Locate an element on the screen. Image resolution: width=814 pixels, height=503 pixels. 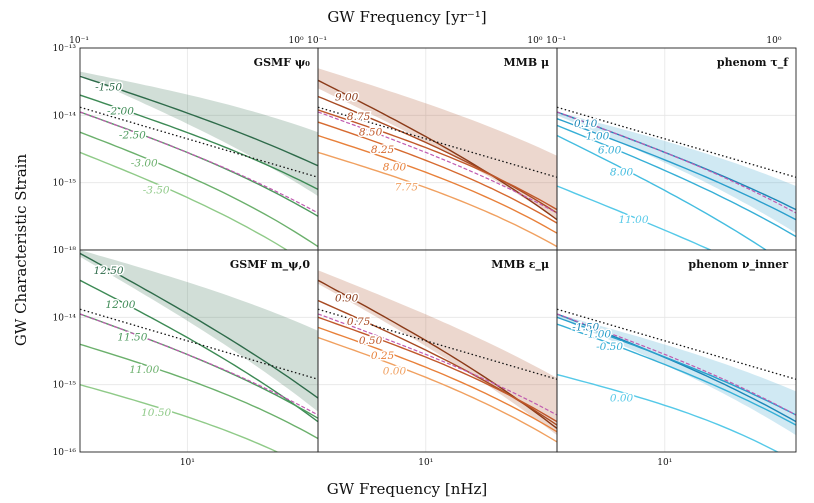
series-line-6.00 is located at coordinates (676, 181).